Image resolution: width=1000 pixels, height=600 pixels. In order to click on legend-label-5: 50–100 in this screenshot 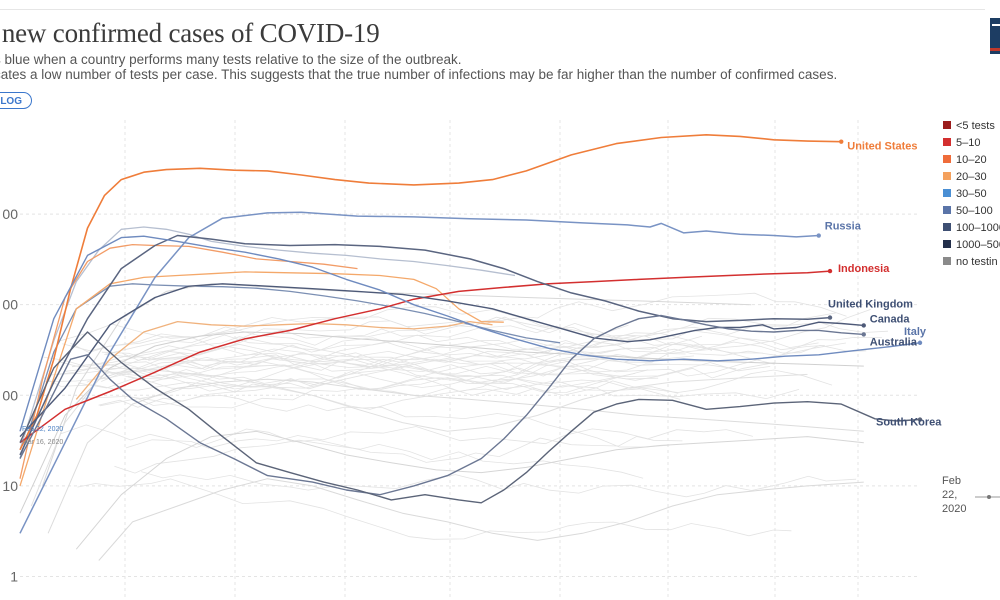, I will do `click(974, 211)`.